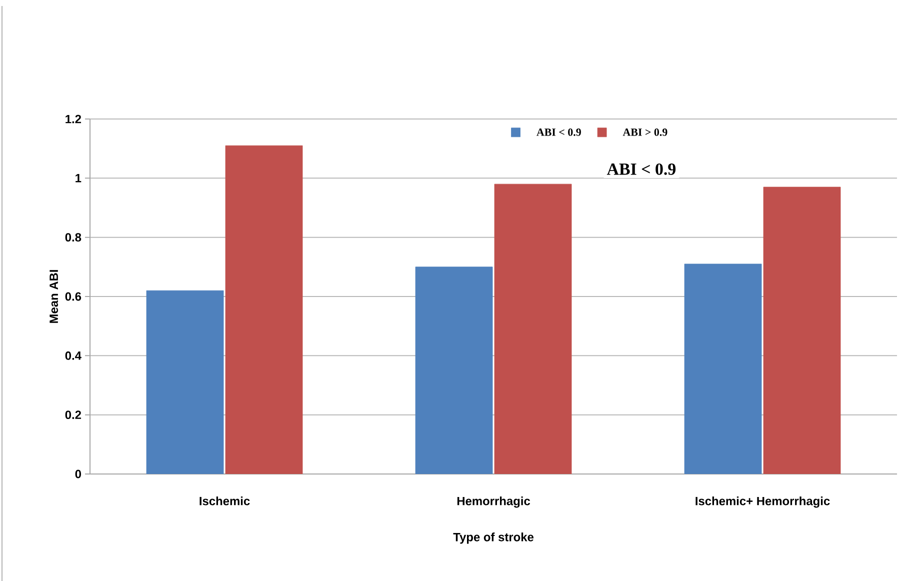  What do you see at coordinates (73, 355) in the screenshot?
I see `y-tick-label: 0.4` at bounding box center [73, 355].